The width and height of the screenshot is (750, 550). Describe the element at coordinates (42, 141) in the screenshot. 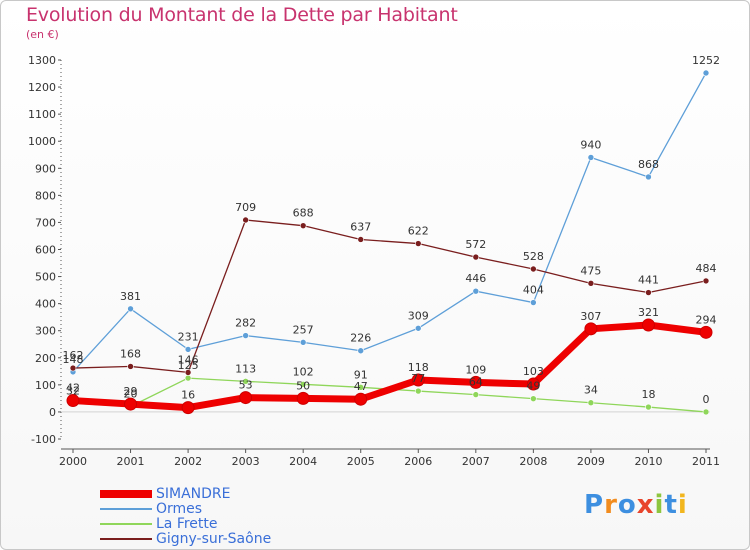

I see `y-tick-label: 1000` at that location.